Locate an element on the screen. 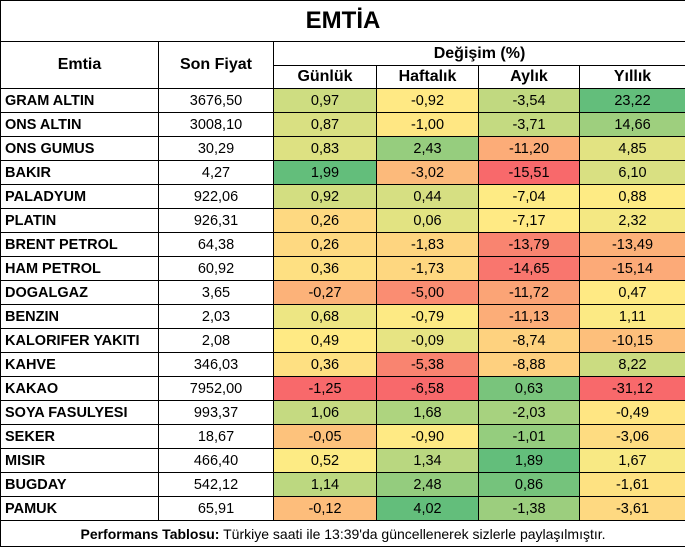 The height and width of the screenshot is (550, 685). last-price-cell: 3,65 is located at coordinates (216, 292).